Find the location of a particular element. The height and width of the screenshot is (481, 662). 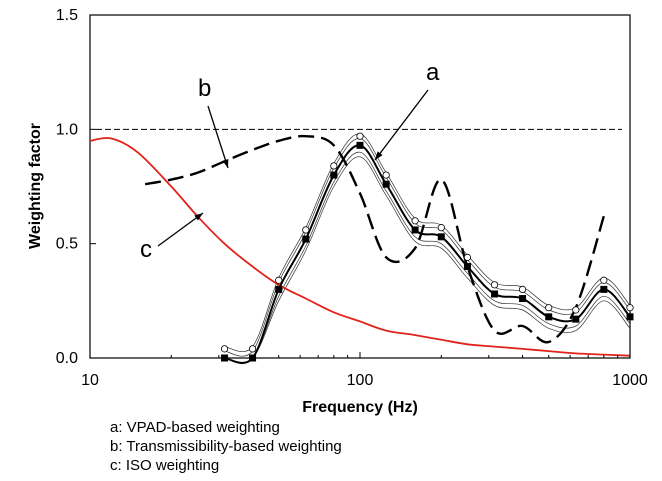

annotation-label-a: a is located at coordinates (433, 72).